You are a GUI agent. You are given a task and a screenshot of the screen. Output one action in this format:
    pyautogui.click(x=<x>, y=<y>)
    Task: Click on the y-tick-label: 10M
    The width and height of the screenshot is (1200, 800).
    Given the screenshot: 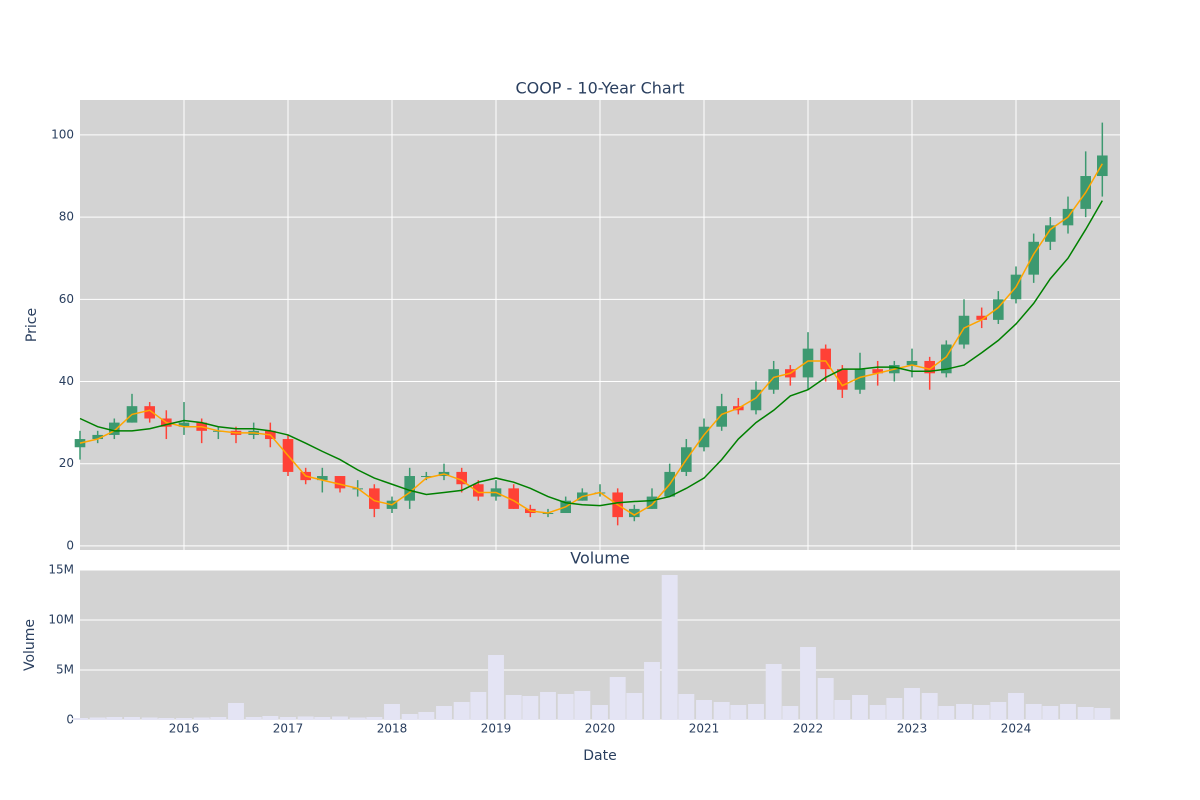 What is the action you would take?
    pyautogui.click(x=61, y=620)
    